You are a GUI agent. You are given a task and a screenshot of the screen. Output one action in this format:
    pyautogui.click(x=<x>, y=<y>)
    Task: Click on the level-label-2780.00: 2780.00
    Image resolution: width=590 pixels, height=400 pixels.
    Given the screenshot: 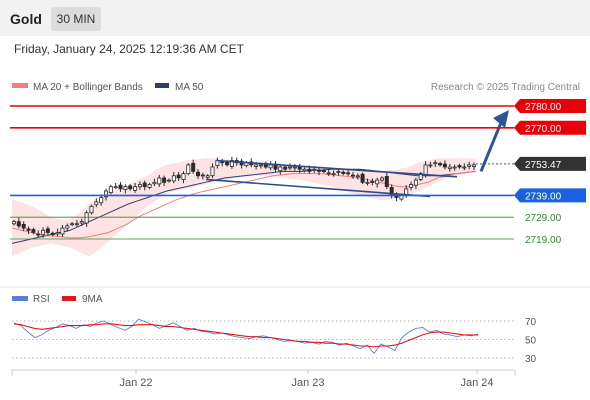 What is the action you would take?
    pyautogui.click(x=543, y=107)
    